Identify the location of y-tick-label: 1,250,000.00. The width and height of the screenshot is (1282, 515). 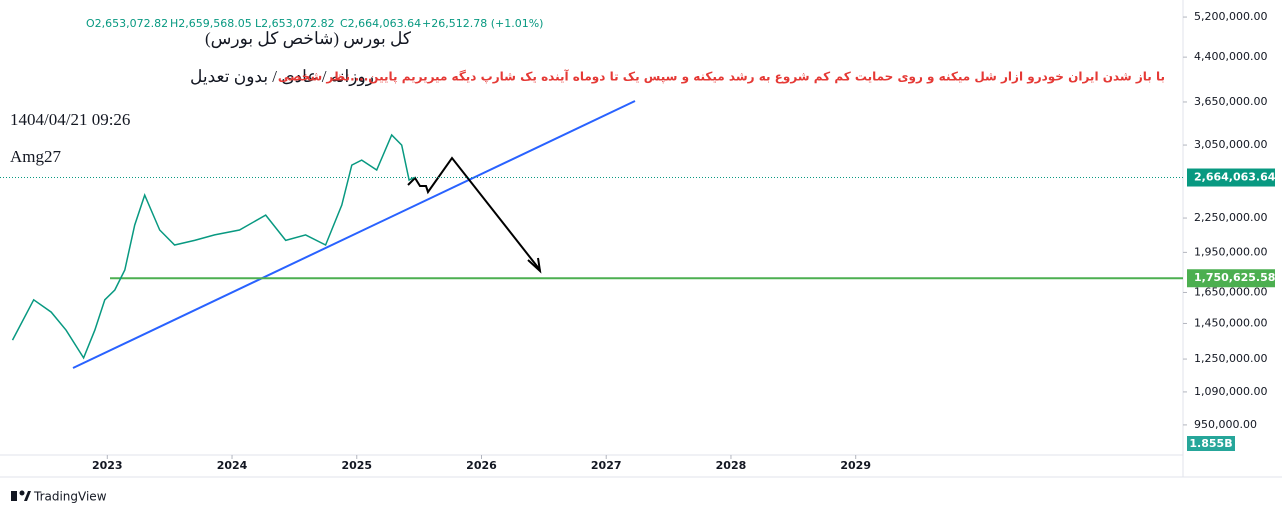
(1230, 358).